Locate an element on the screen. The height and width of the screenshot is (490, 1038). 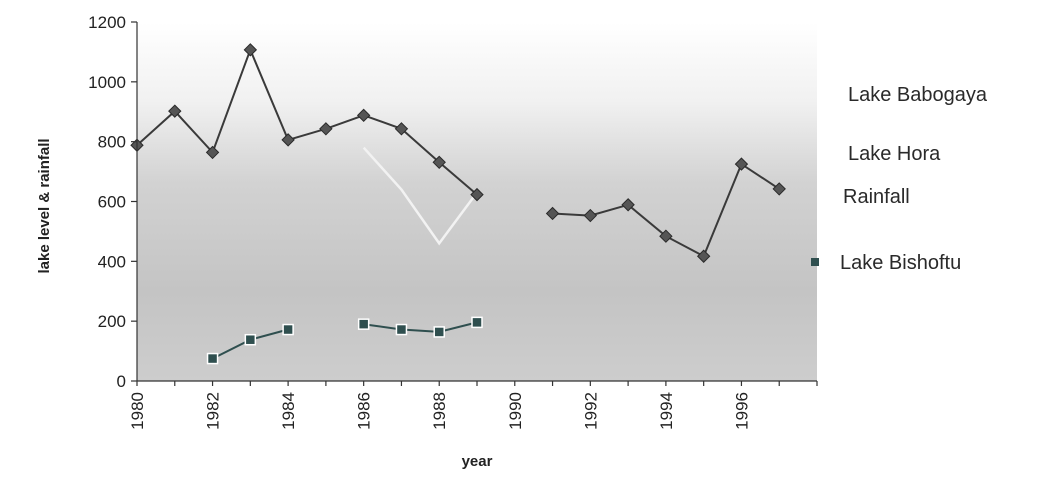
y-tick-label: 1000 is located at coordinates (107, 82).